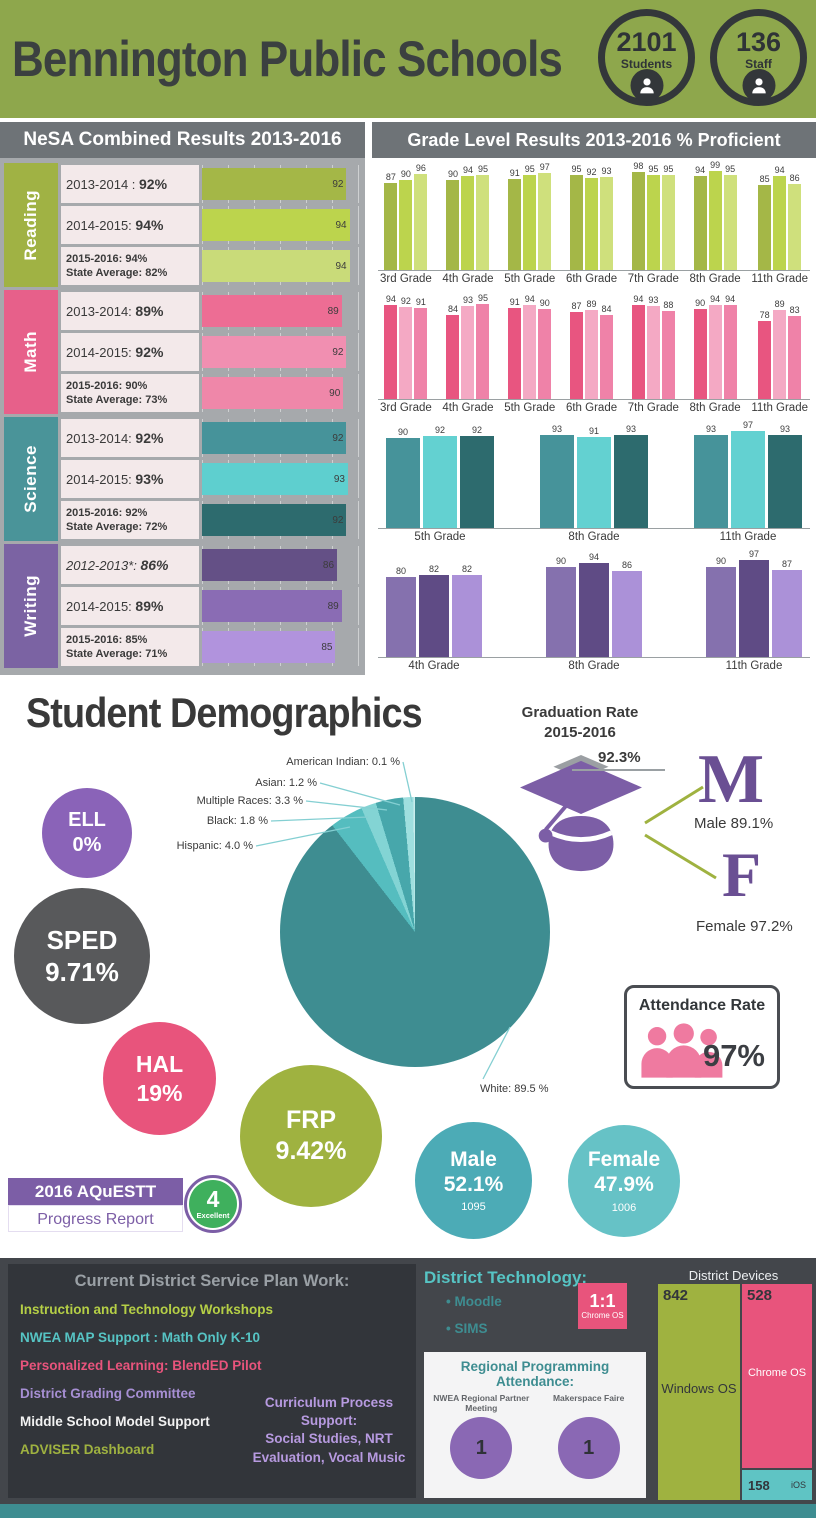  I want to click on service-plan-item: ADVISER Dashboard, so click(87, 1449).